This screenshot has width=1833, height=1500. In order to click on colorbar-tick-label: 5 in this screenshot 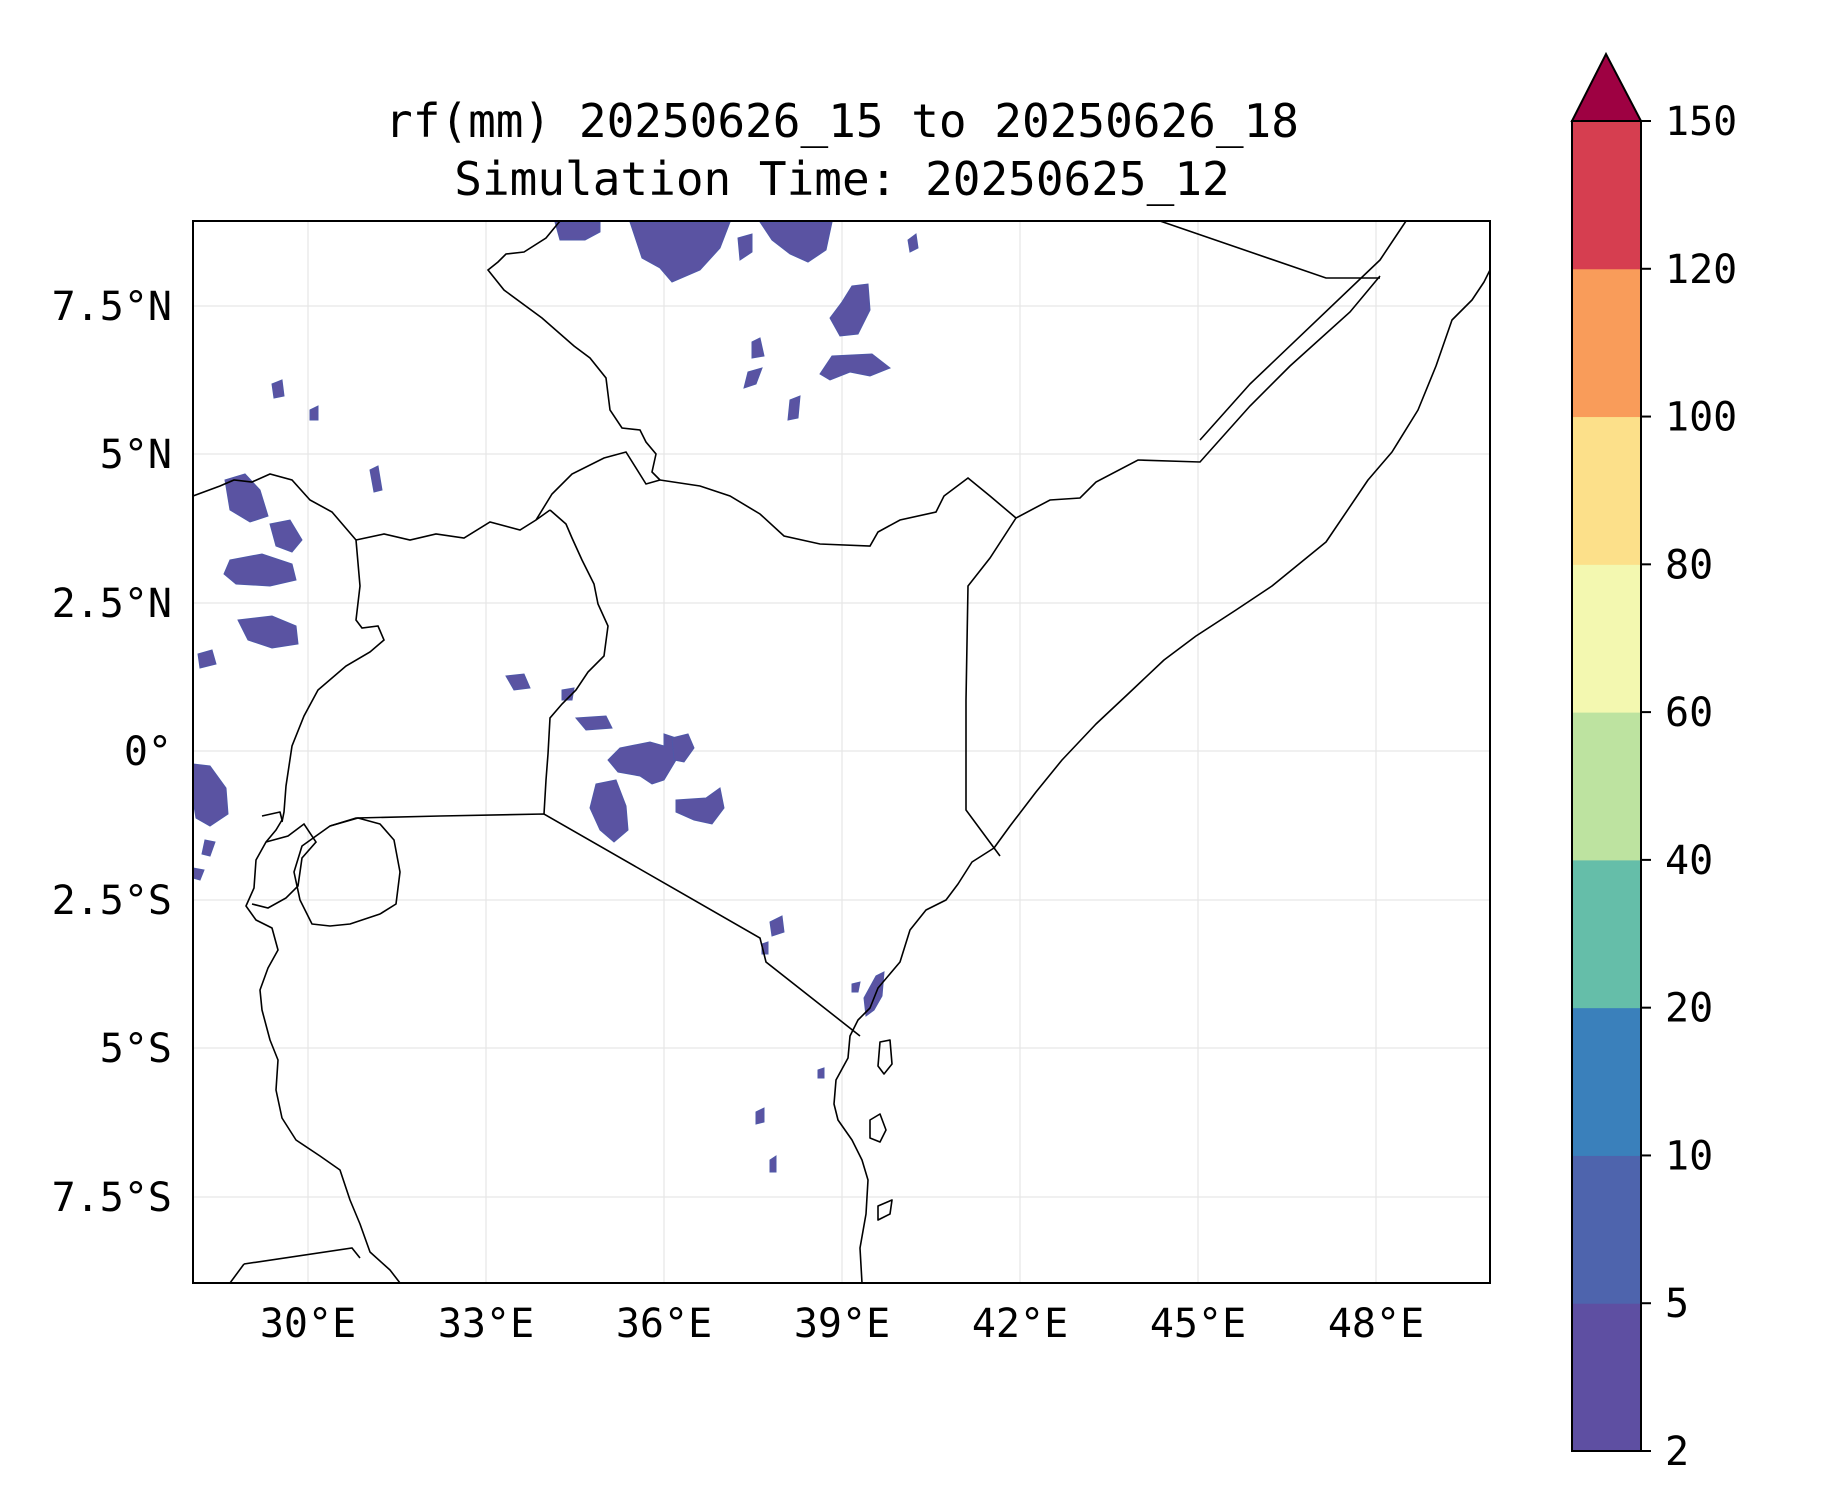, I will do `click(1677, 1304)`.